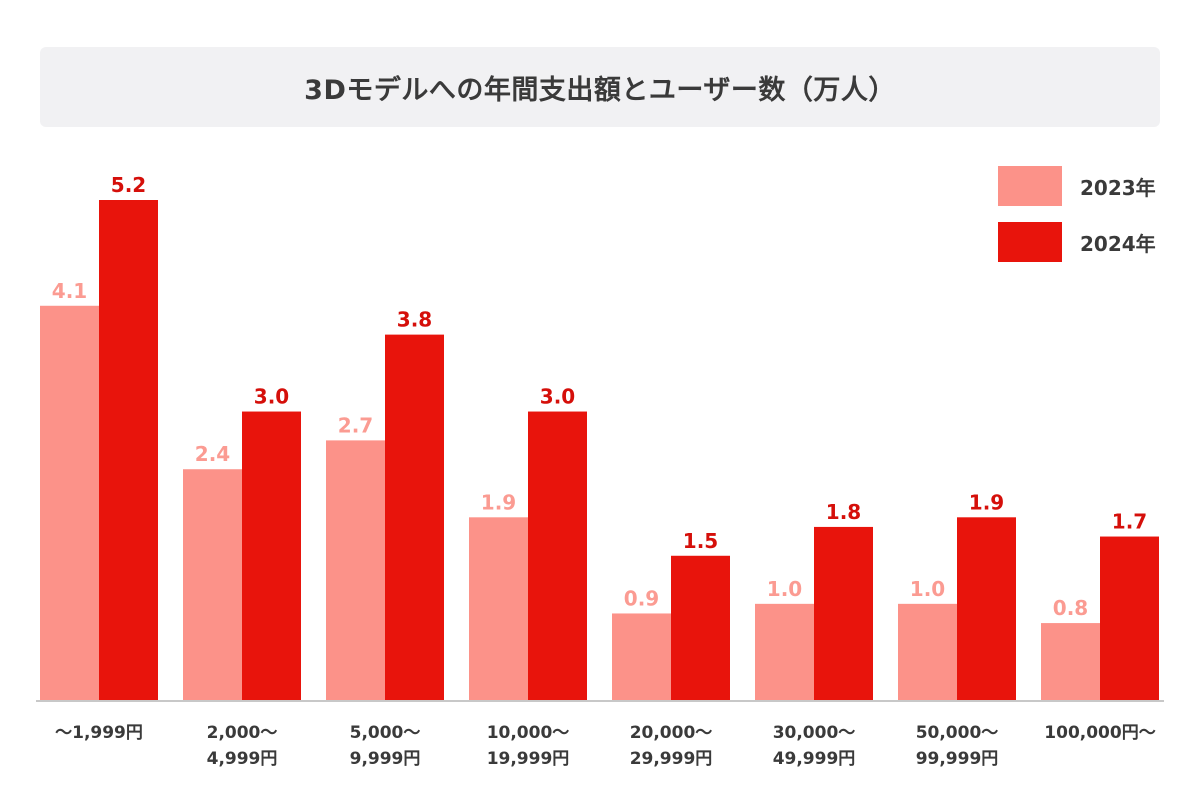  Describe the element at coordinates (986, 502) in the screenshot. I see `value-label-2024-6: 1.9` at that location.